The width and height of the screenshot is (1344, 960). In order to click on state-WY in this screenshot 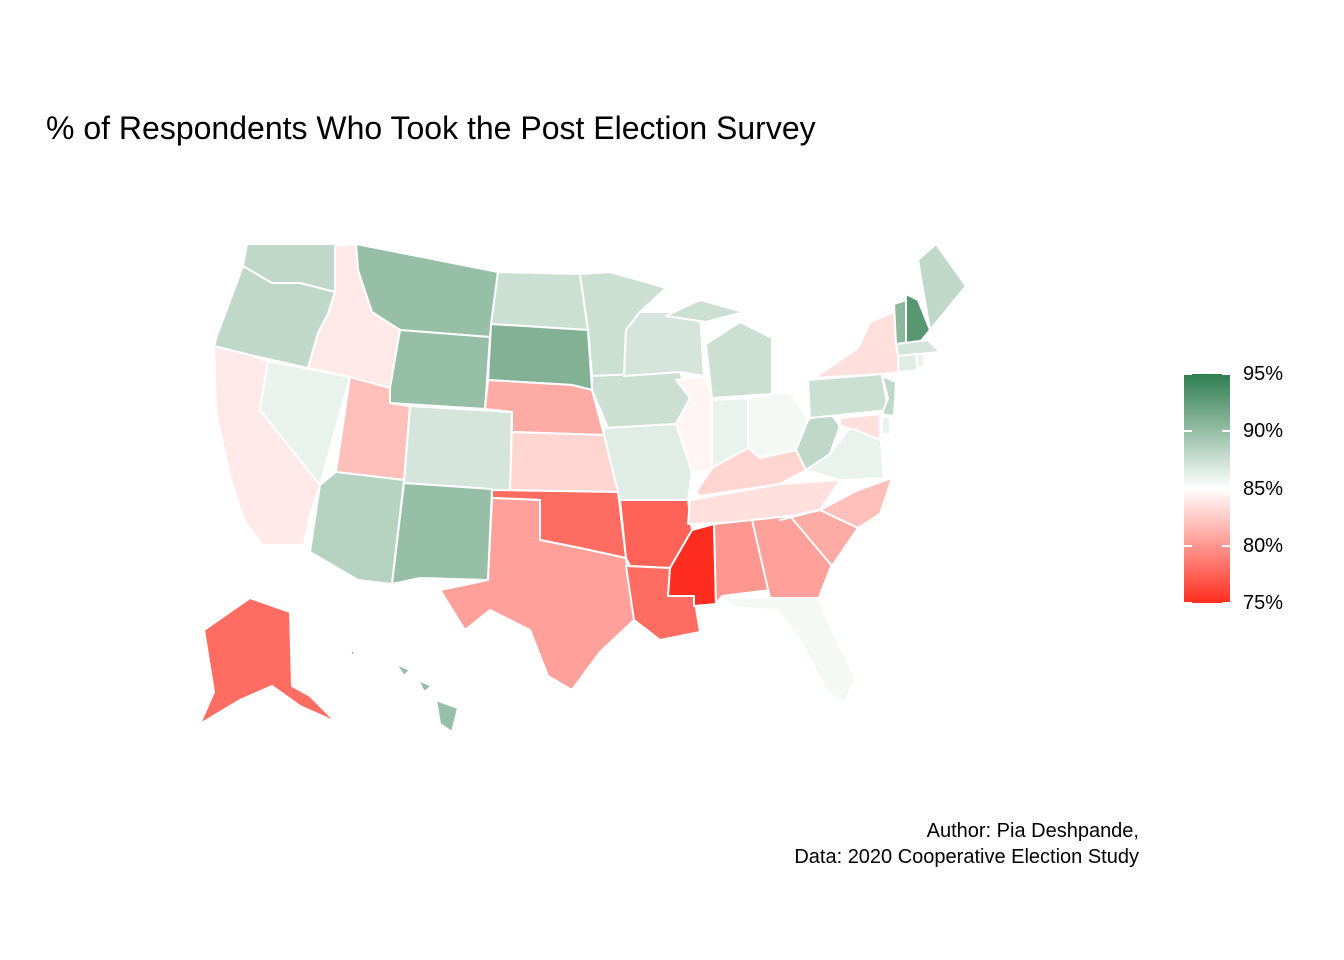, I will do `click(440, 369)`.